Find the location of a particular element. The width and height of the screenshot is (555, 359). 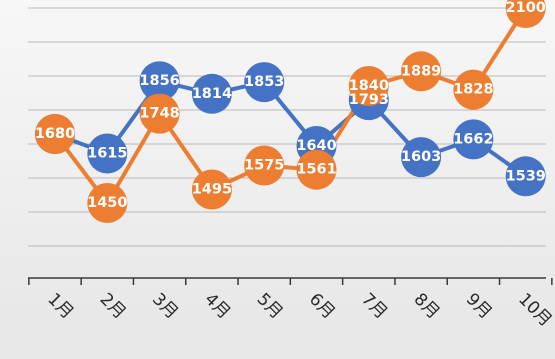

data-label: 1828 is located at coordinates (473, 90).